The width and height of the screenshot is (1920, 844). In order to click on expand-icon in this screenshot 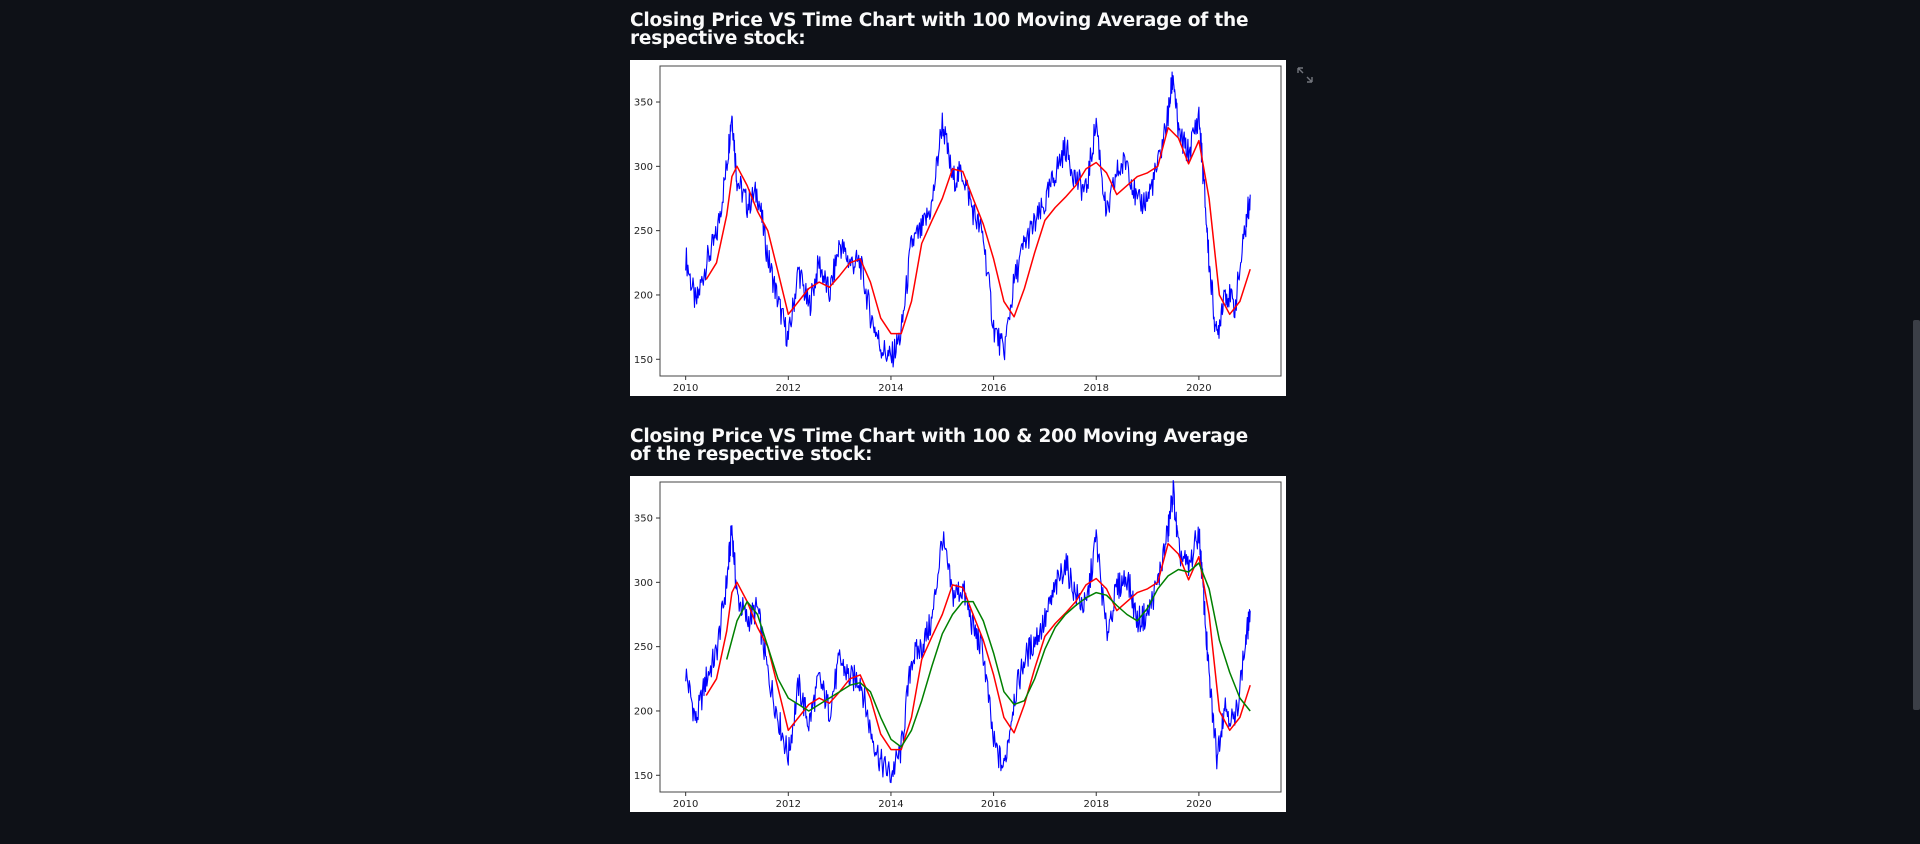, I will do `click(1305, 75)`.